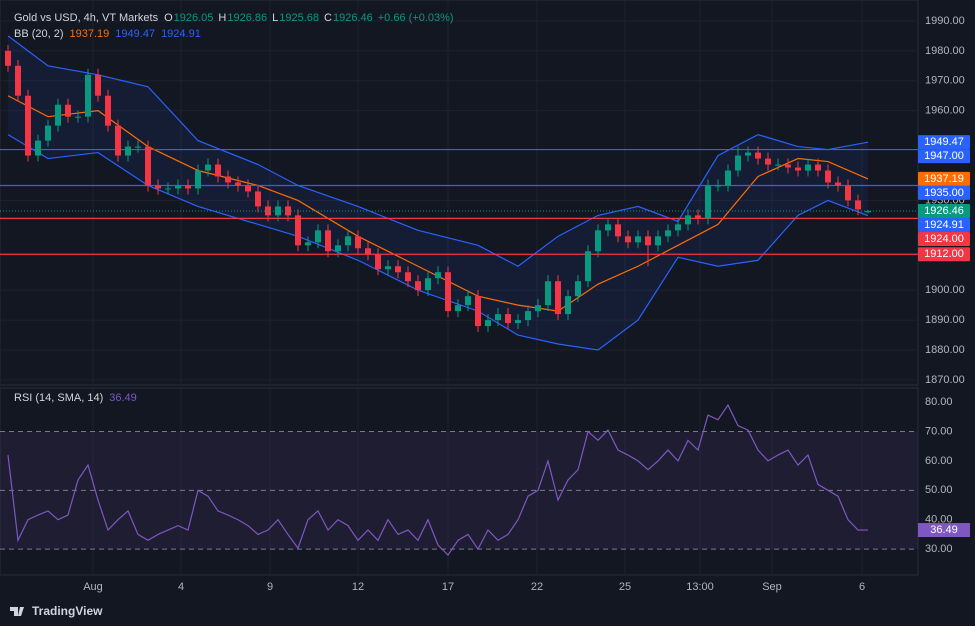 This screenshot has width=975, height=626. Describe the element at coordinates (270, 587) in the screenshot. I see `x-tick-label: 9` at that location.